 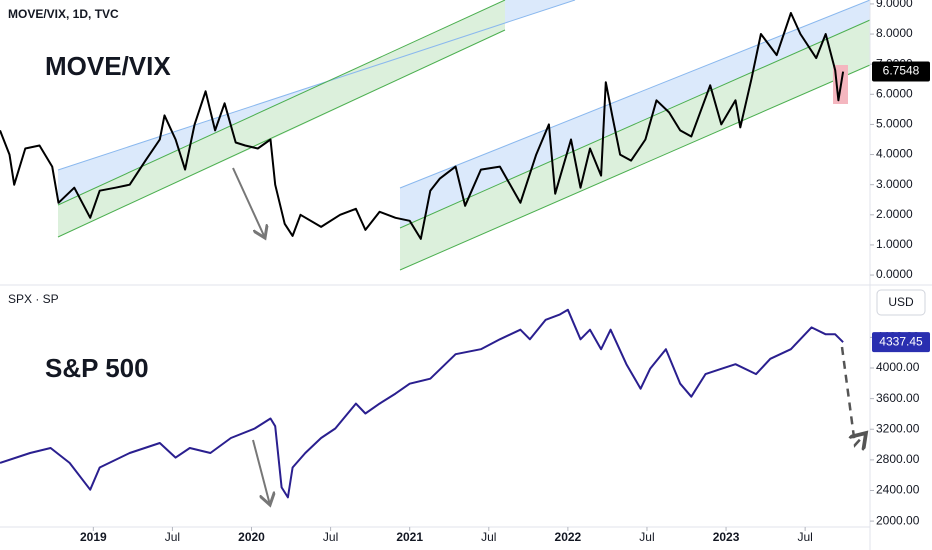 I want to click on y-tick-label: 2.0000, so click(x=894, y=214).